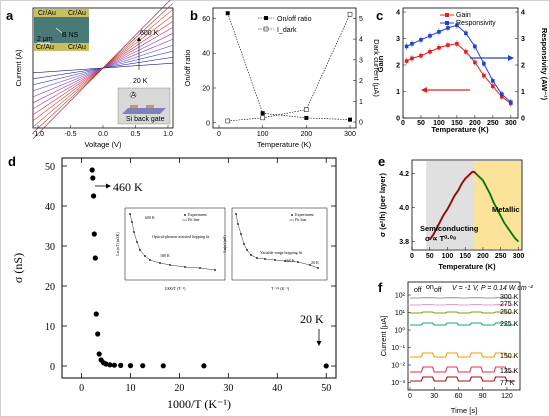 This screenshot has width=550, height=417. I want to click on inset1-label-180k: 180 K, so click(165, 255).